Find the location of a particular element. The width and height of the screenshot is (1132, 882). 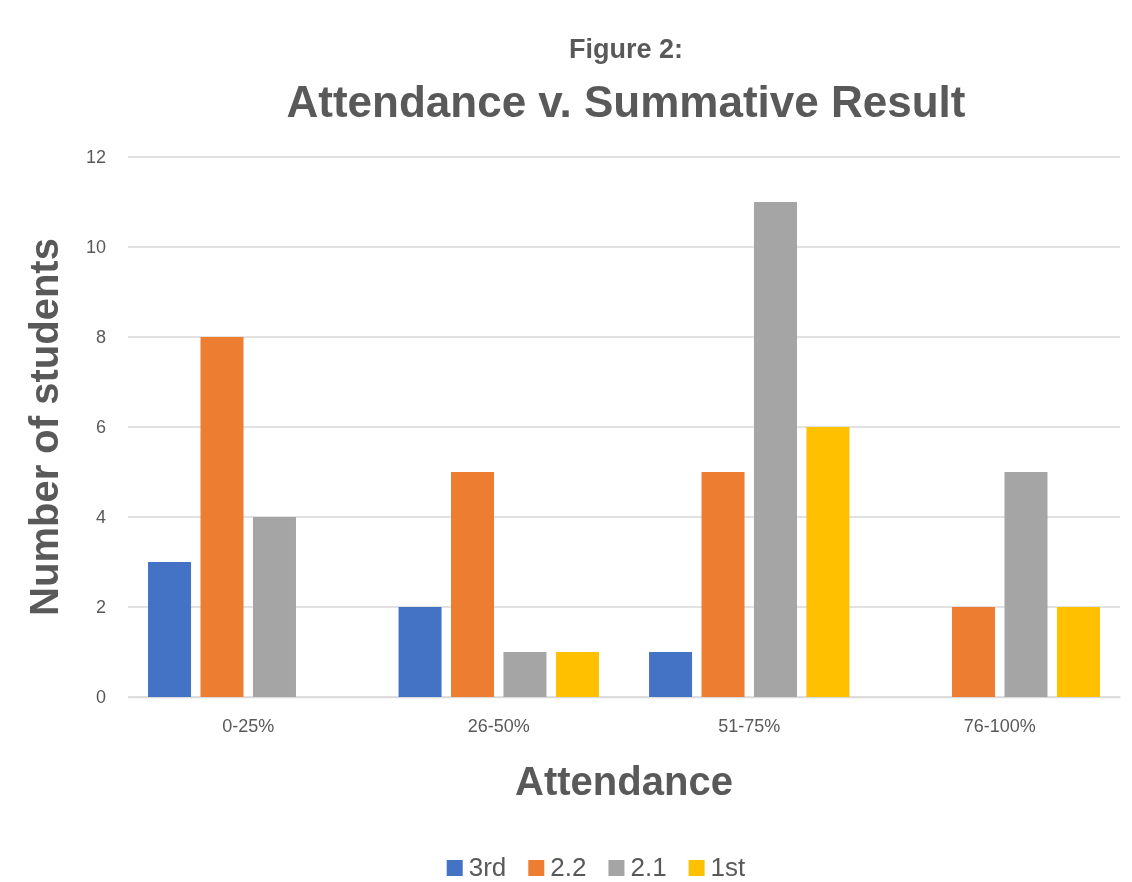

x-tick-label: 26-50% is located at coordinates (498, 725).